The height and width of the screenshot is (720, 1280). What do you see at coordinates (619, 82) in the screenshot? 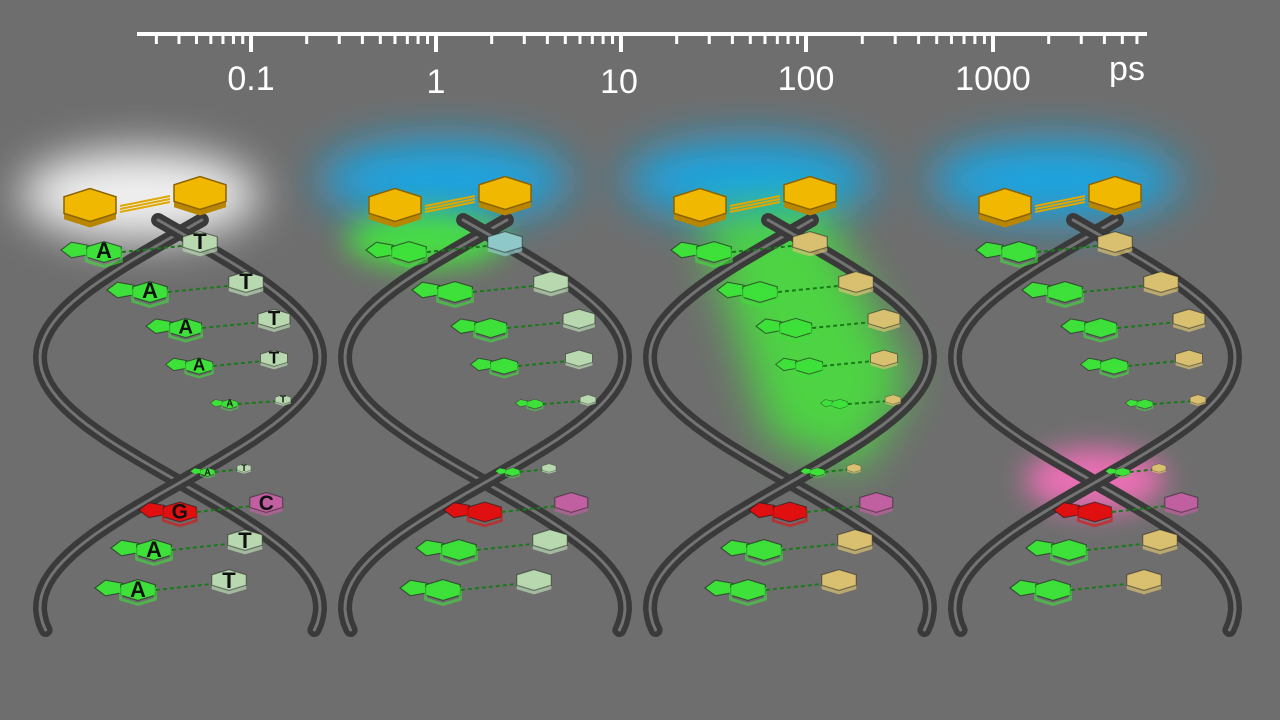
I see `tick-label-10: 10` at bounding box center [619, 82].